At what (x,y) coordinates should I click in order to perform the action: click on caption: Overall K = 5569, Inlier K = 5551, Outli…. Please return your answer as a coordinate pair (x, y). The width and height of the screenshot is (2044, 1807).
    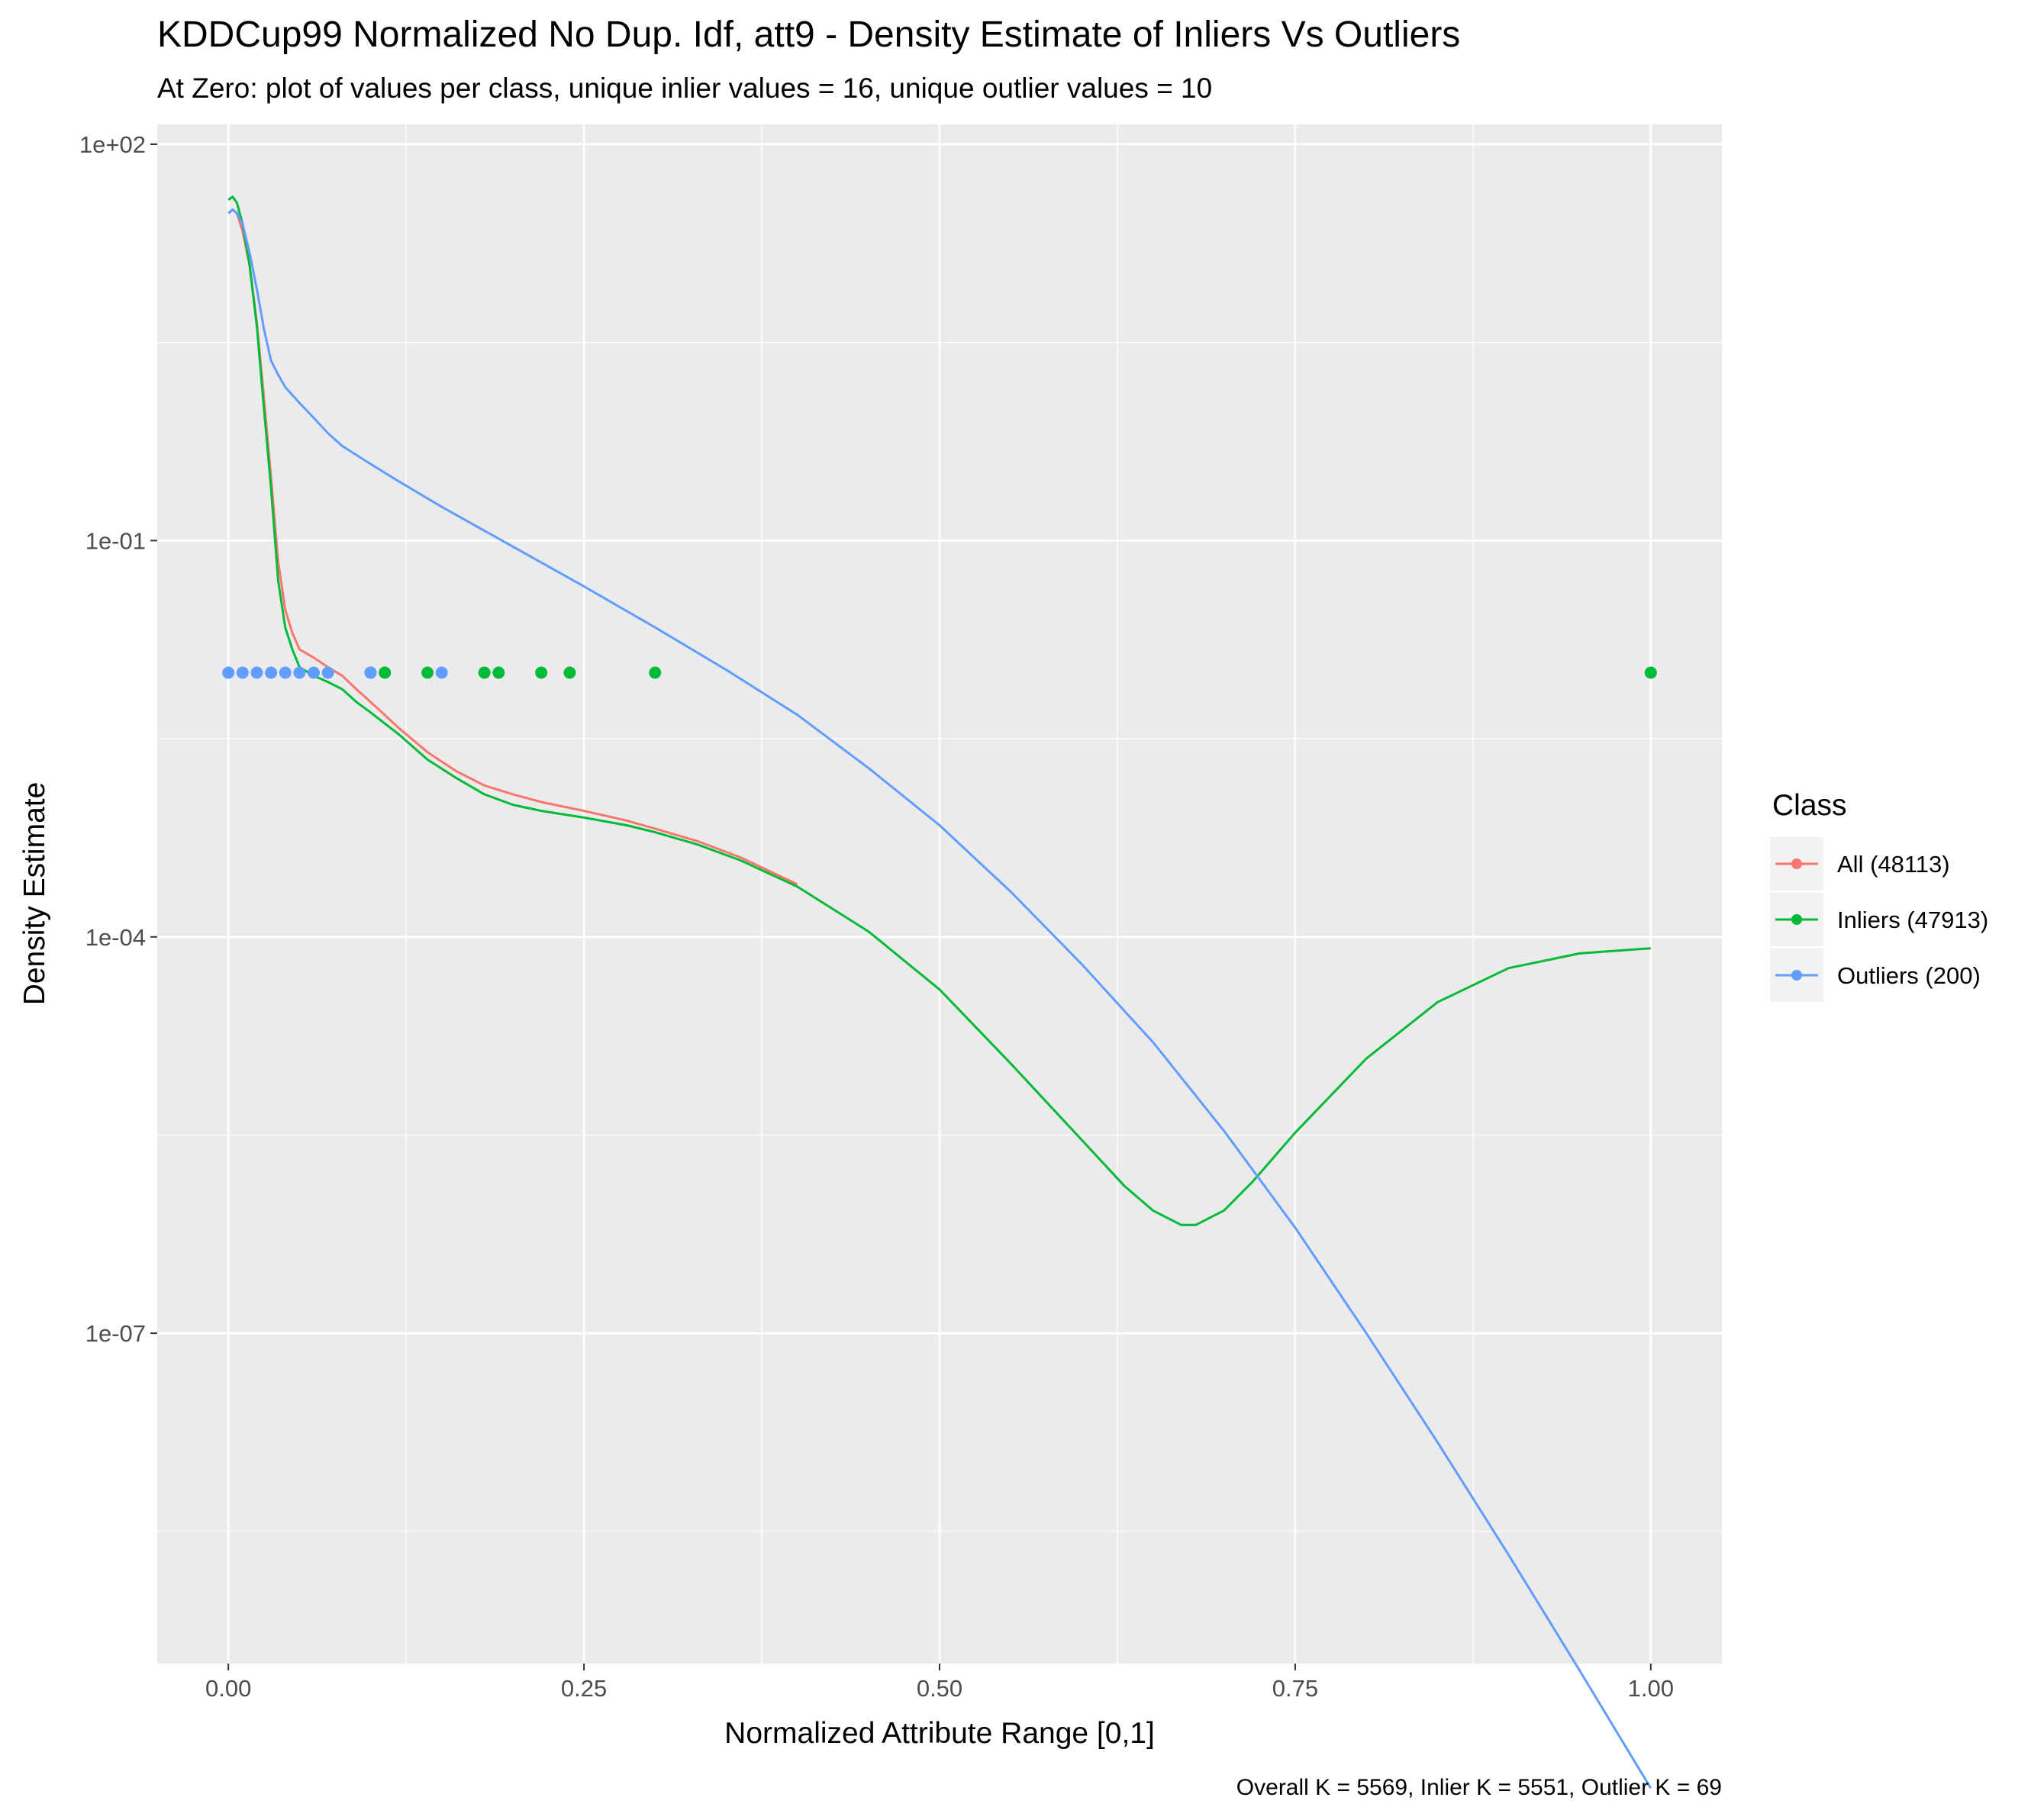
    Looking at the image, I should click on (1479, 1787).